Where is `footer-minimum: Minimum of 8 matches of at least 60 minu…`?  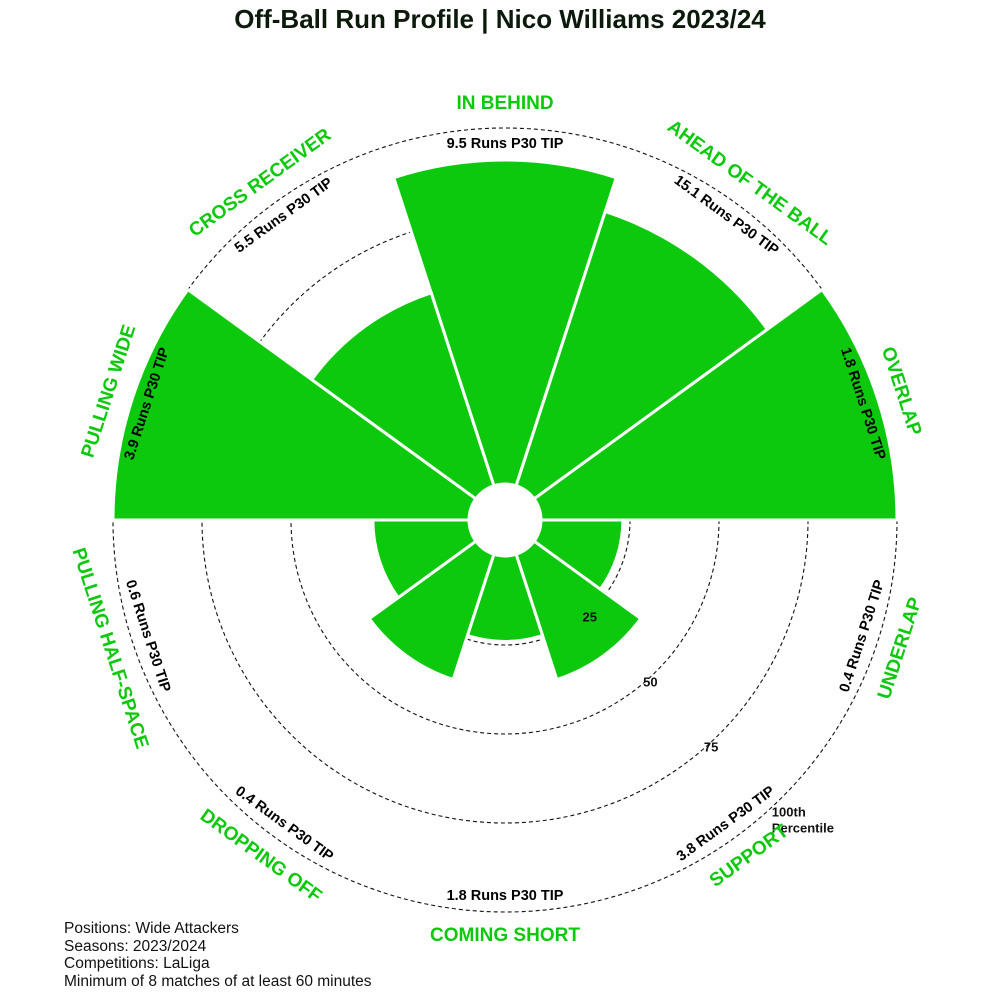
footer-minimum: Minimum of 8 matches of at least 60 minu… is located at coordinates (218, 981).